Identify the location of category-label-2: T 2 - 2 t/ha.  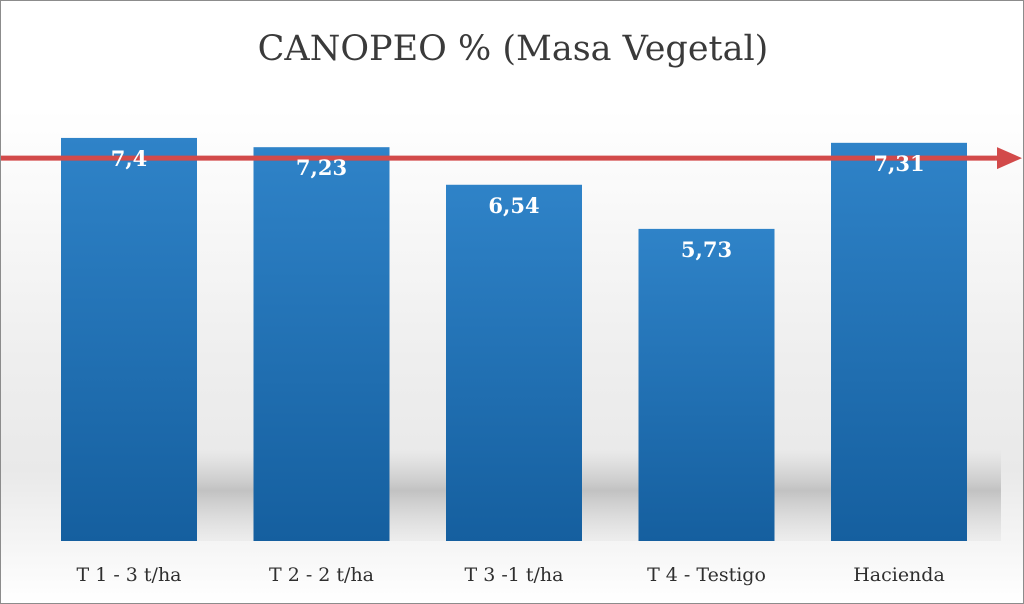
(321, 575).